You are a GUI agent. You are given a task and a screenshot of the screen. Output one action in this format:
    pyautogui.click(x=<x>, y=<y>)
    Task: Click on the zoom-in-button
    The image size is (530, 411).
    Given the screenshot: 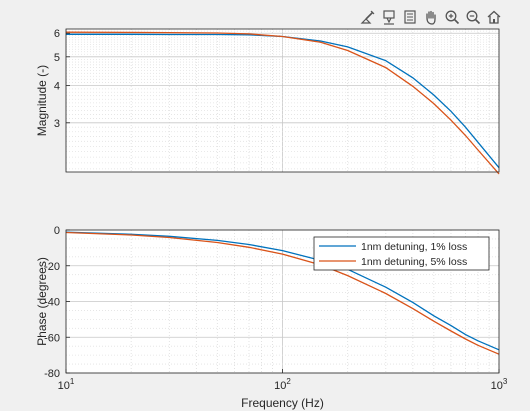 What is the action you would take?
    pyautogui.click(x=452, y=17)
    